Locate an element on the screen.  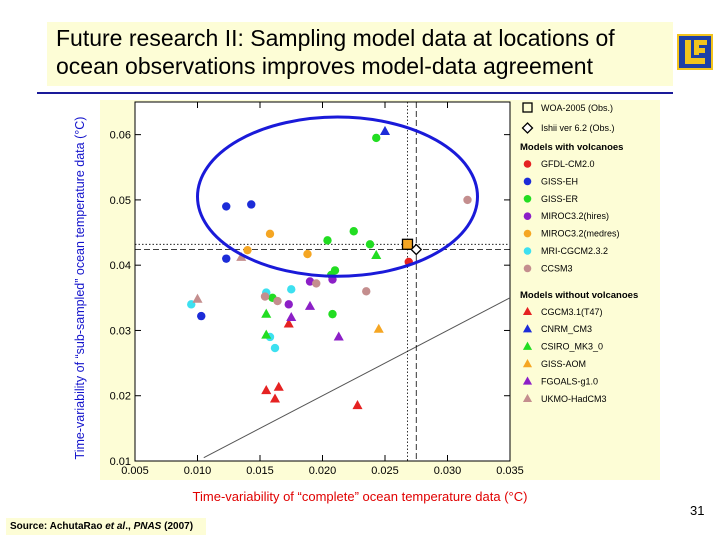
x-tick-label: 0.015 is located at coordinates (260, 471).